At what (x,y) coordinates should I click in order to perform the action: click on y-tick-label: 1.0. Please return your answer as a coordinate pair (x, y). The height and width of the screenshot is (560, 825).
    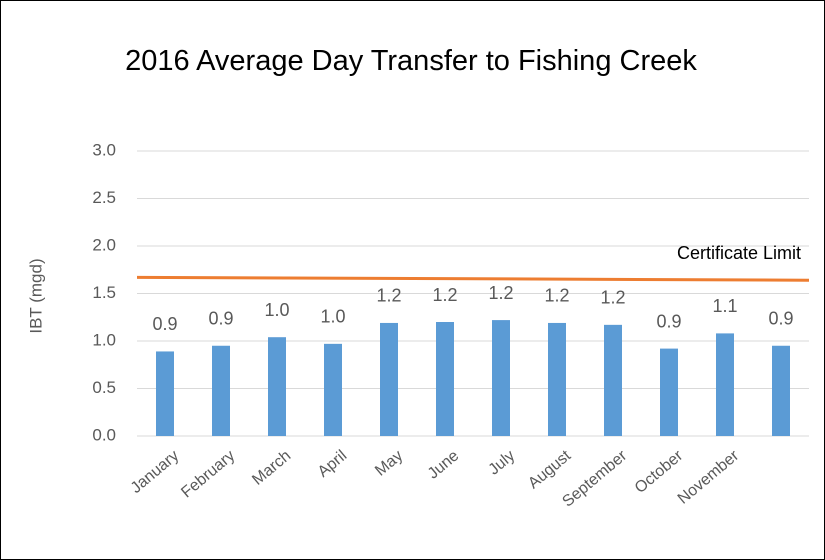
    Looking at the image, I should click on (104, 339).